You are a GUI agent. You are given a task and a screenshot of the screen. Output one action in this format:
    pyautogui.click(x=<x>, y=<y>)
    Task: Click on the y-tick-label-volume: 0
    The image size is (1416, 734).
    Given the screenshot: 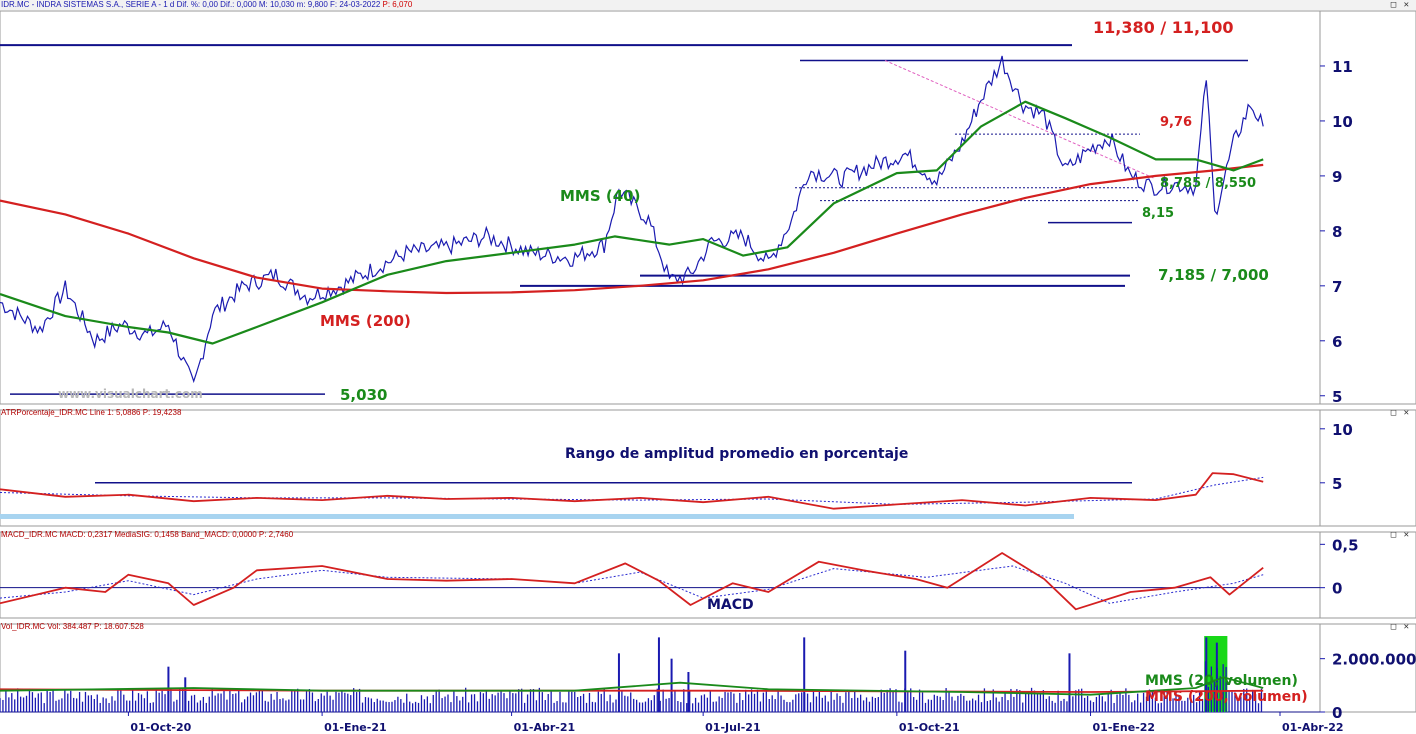 What is the action you would take?
    pyautogui.click(x=1337, y=713)
    